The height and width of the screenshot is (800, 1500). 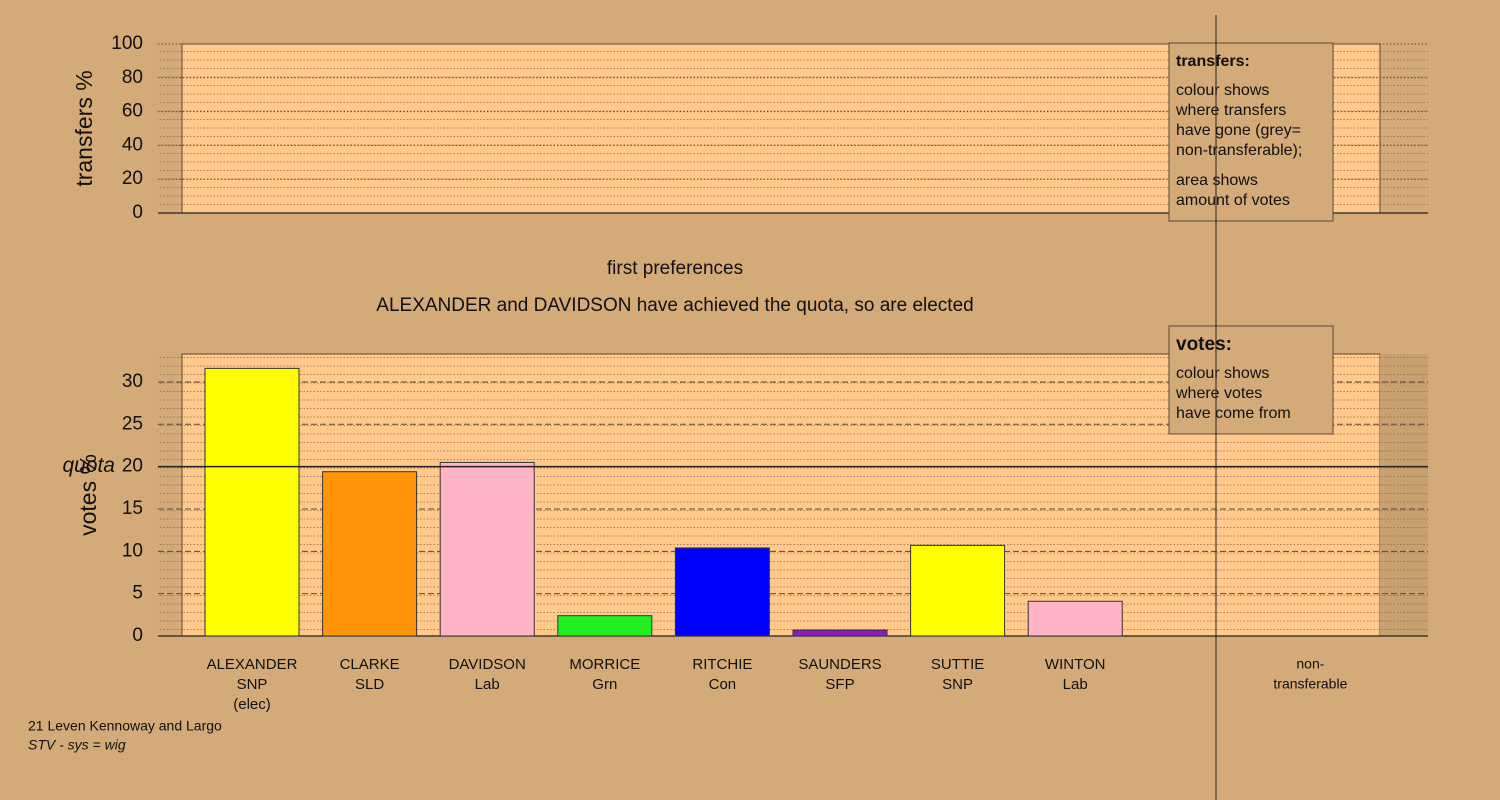 I want to click on x-tick-label: MORRICE, so click(x=604, y=664).